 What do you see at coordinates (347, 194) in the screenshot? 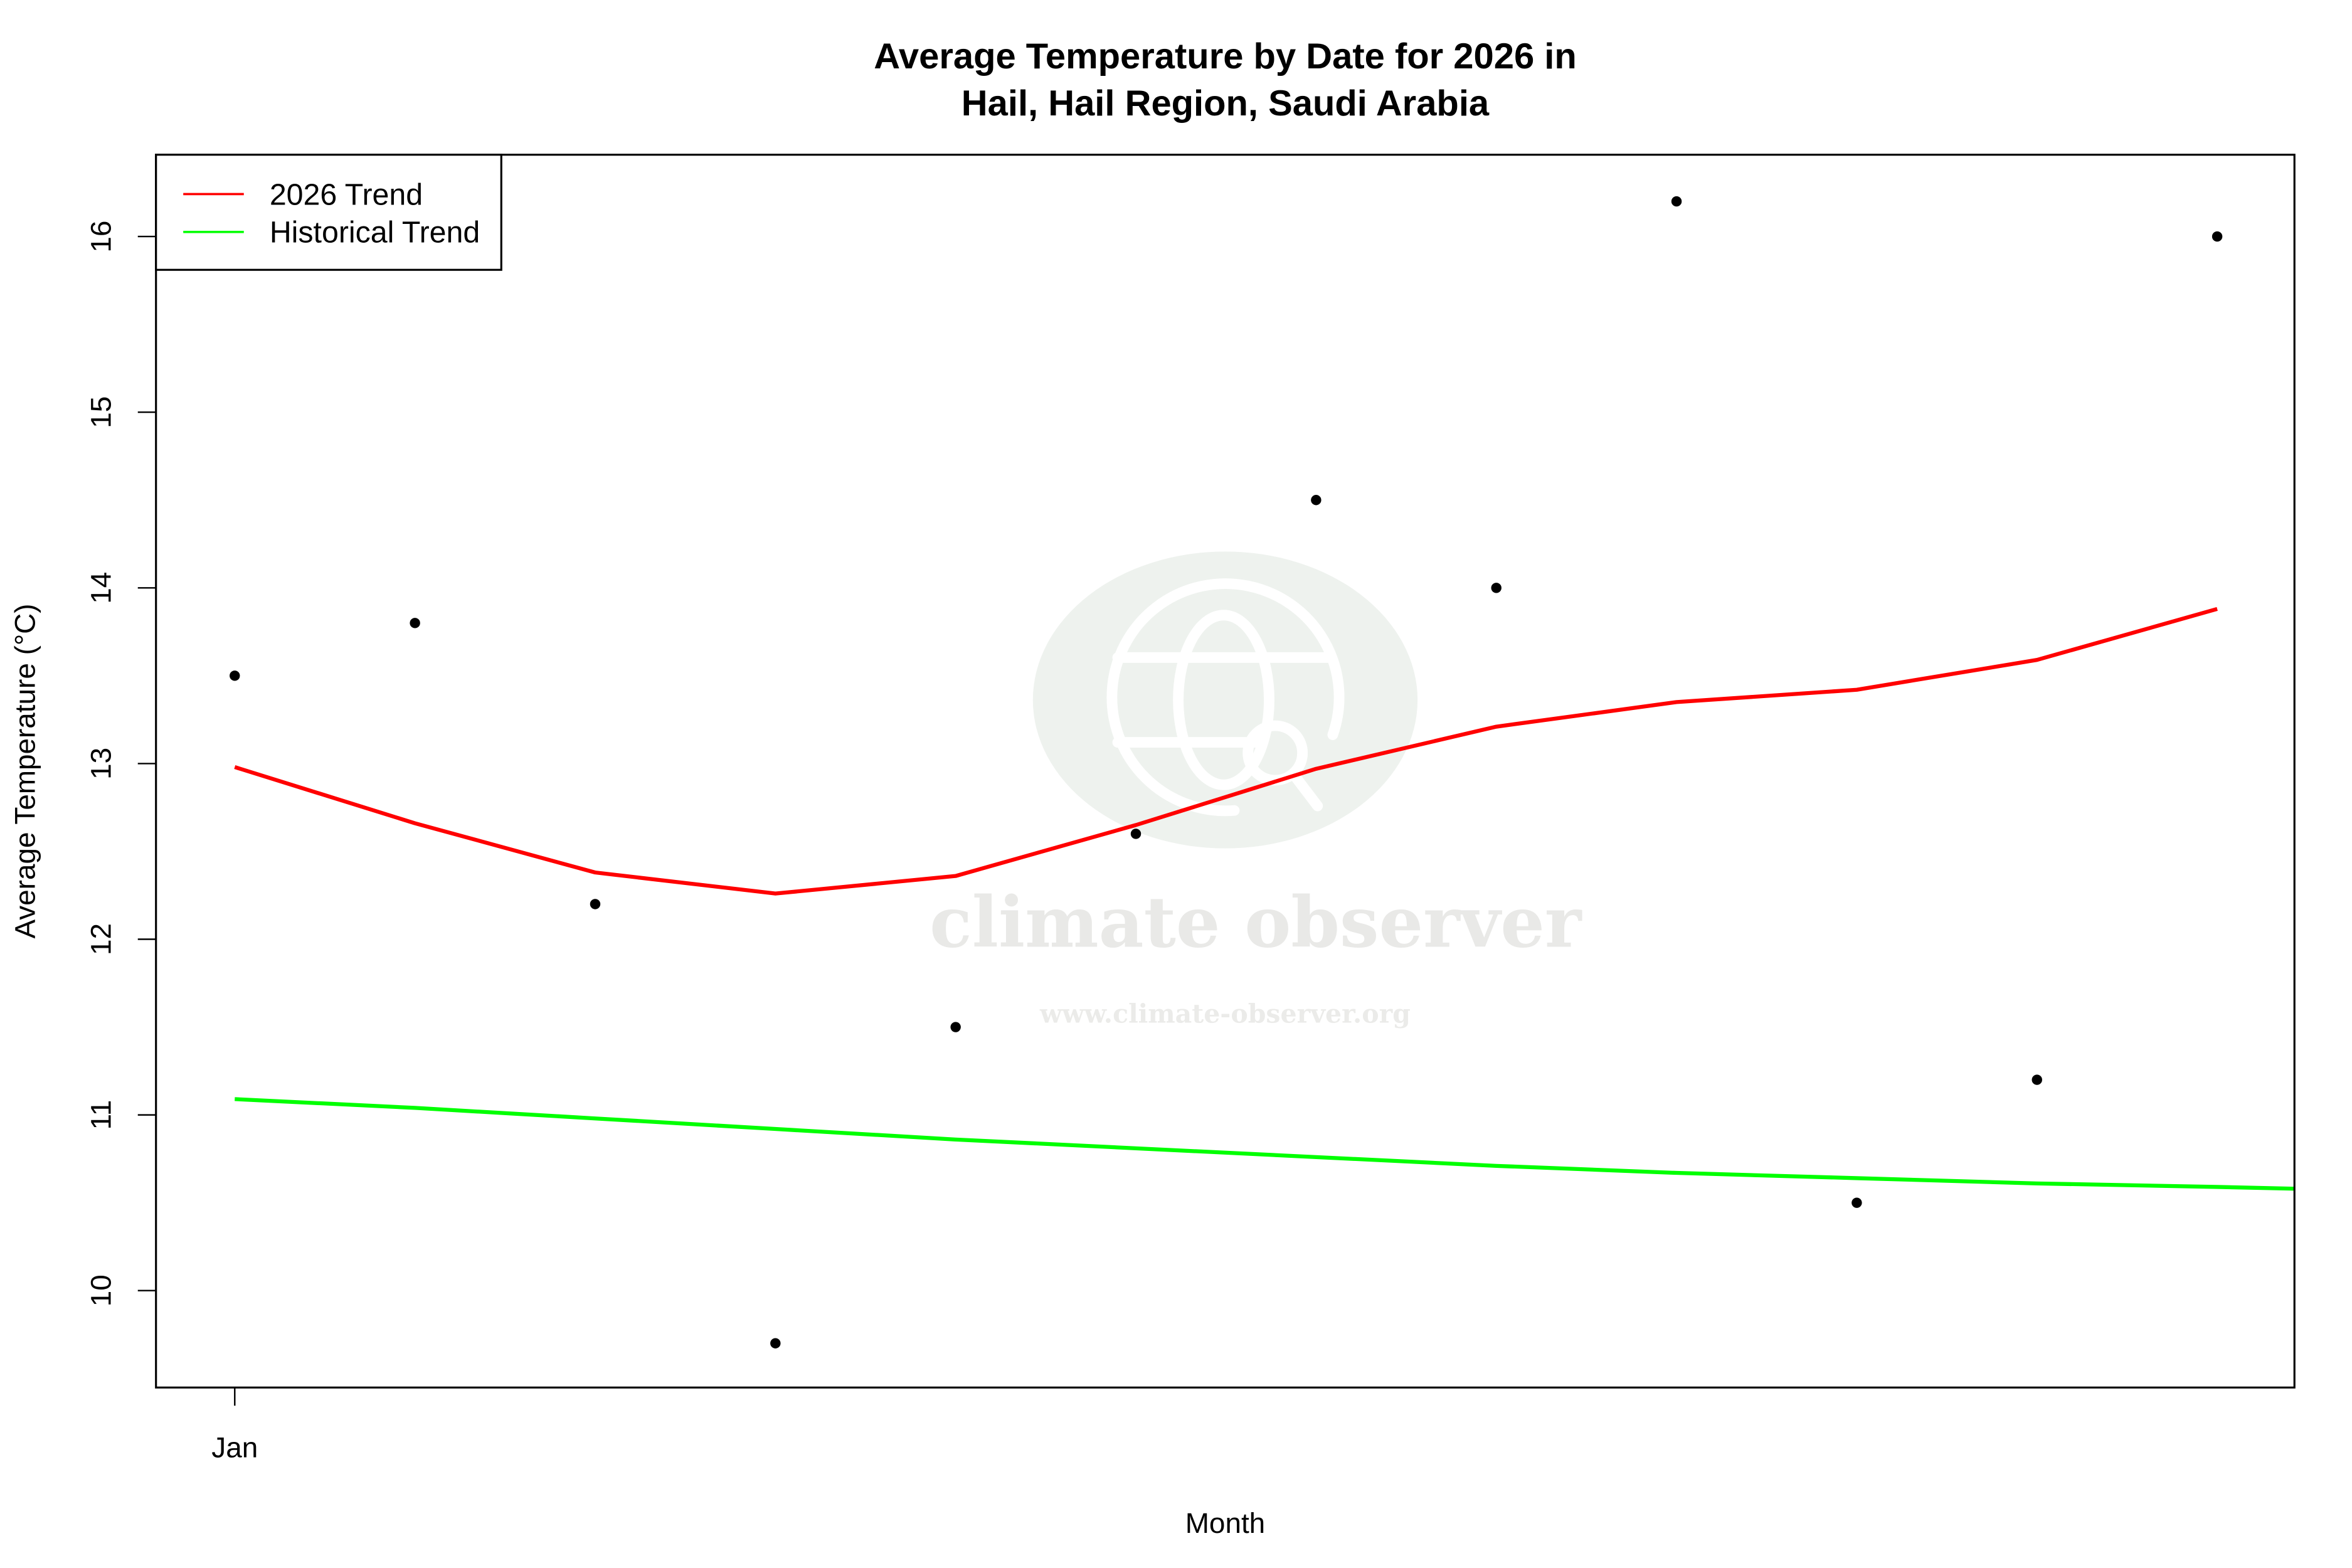
I see `legend-label-2026-trend: 2026 Trend` at bounding box center [347, 194].